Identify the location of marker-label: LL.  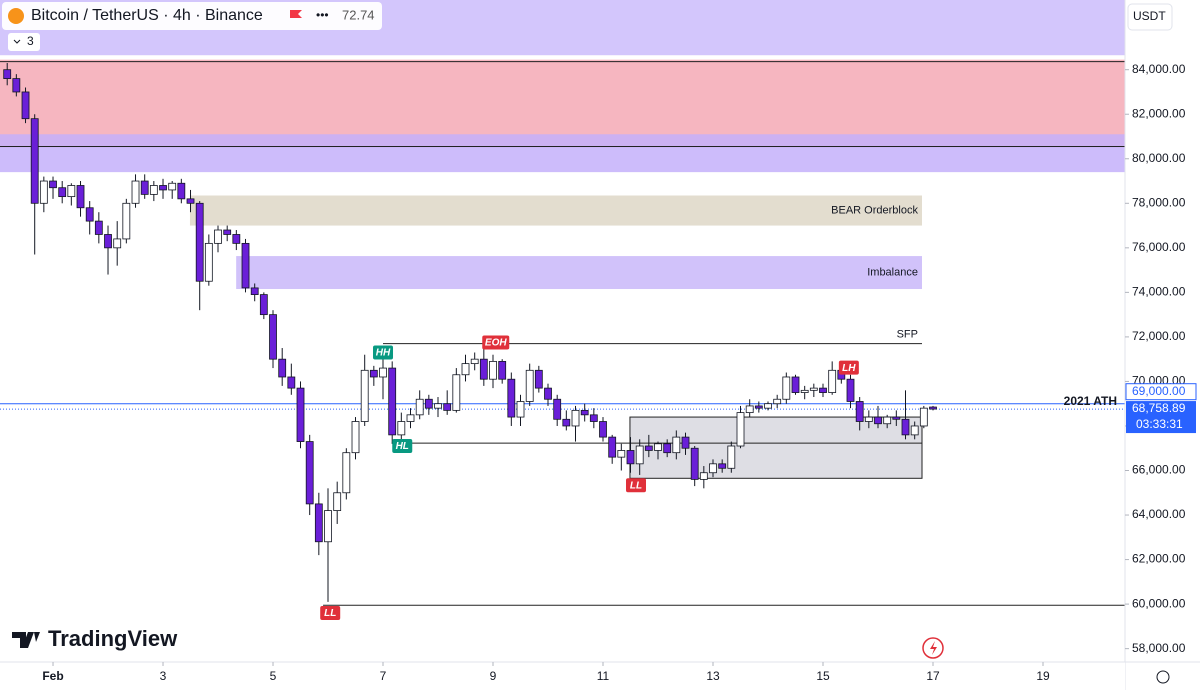
(330, 613).